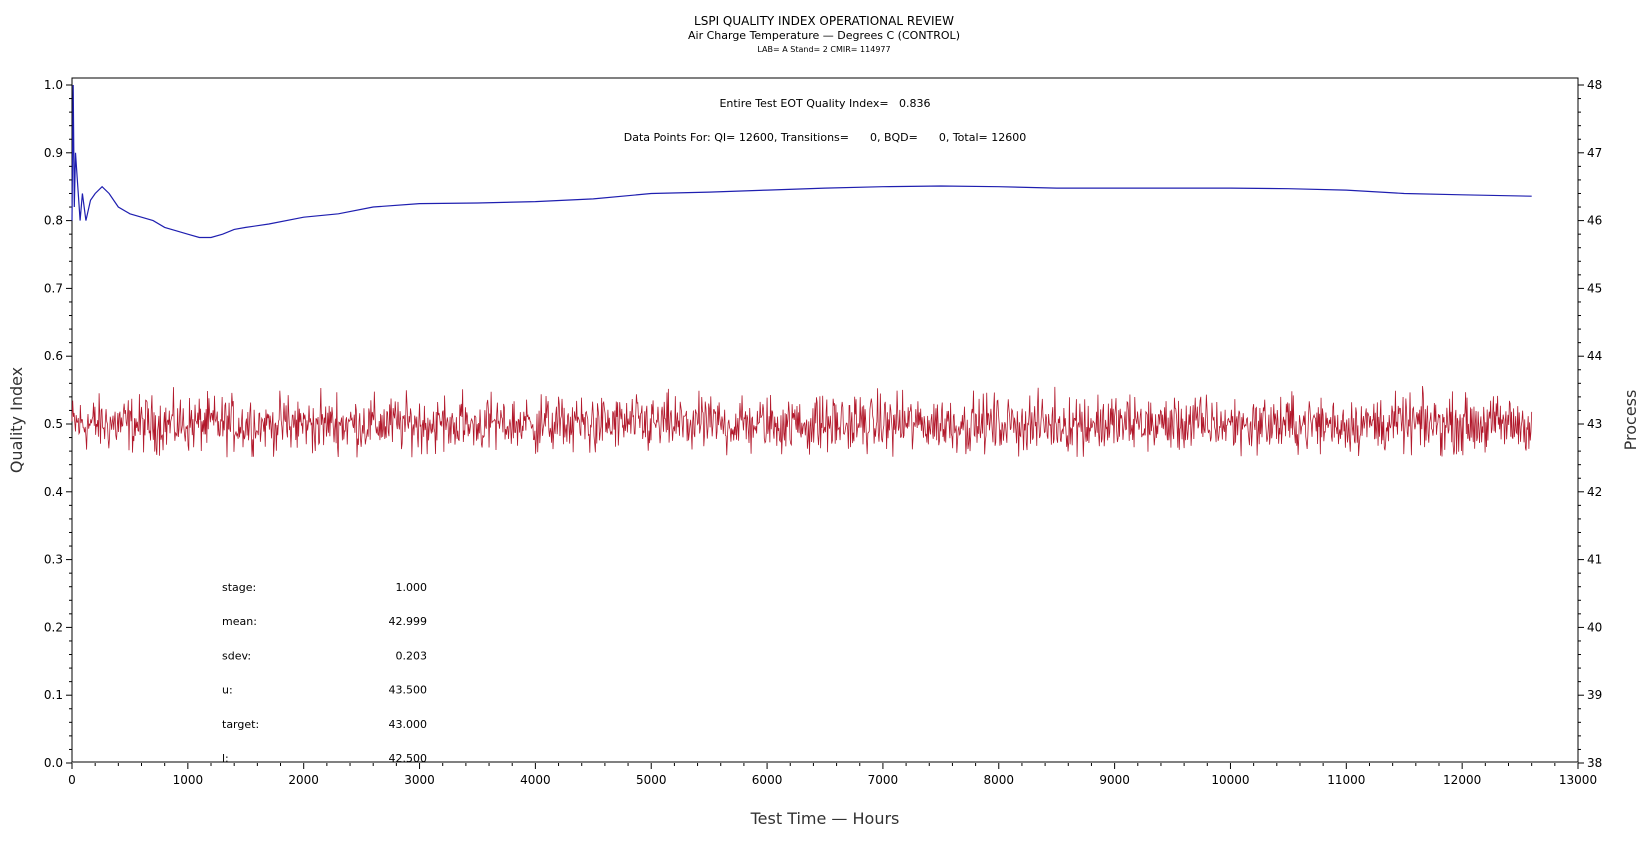 This screenshot has height=845, width=1648. Describe the element at coordinates (303, 780) in the screenshot. I see `x-tick-label: 2000` at that location.